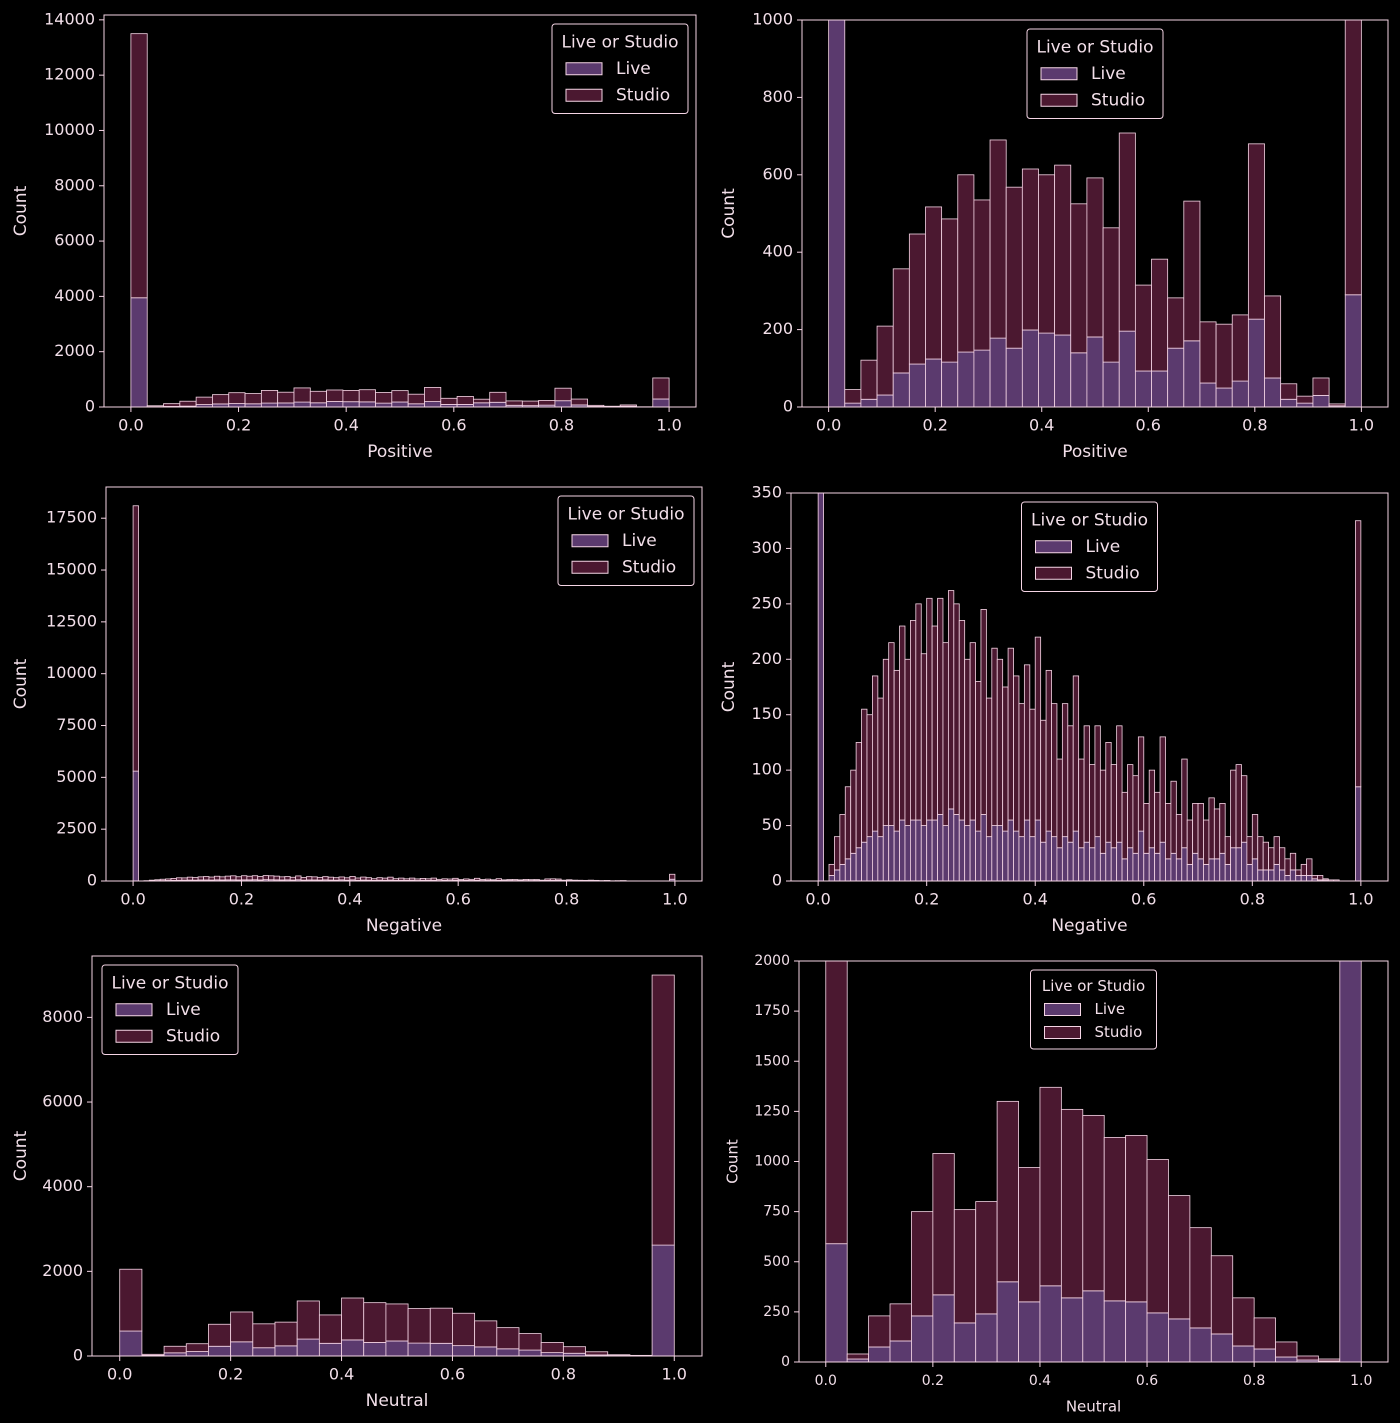 Image resolution: width=1400 pixels, height=1423 pixels. Describe the element at coordinates (620, 68) in the screenshot. I see `legend: Live or Studio Live Studio` at that location.